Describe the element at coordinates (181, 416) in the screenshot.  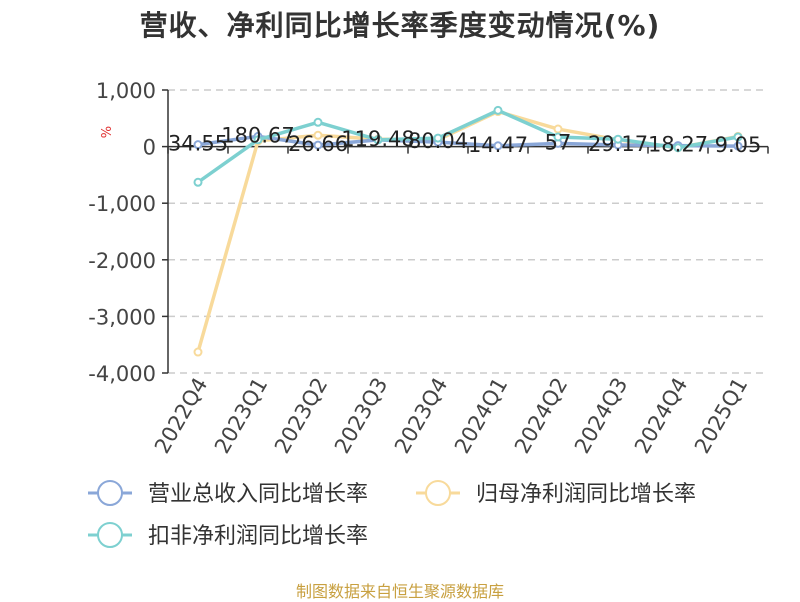
I see `x-tick-label: 2022Q4` at that location.